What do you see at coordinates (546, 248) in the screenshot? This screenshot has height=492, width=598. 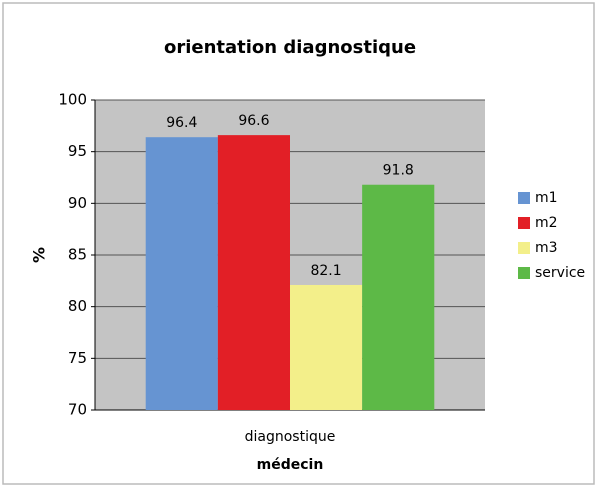 I see `legend-label: m3` at bounding box center [546, 248].